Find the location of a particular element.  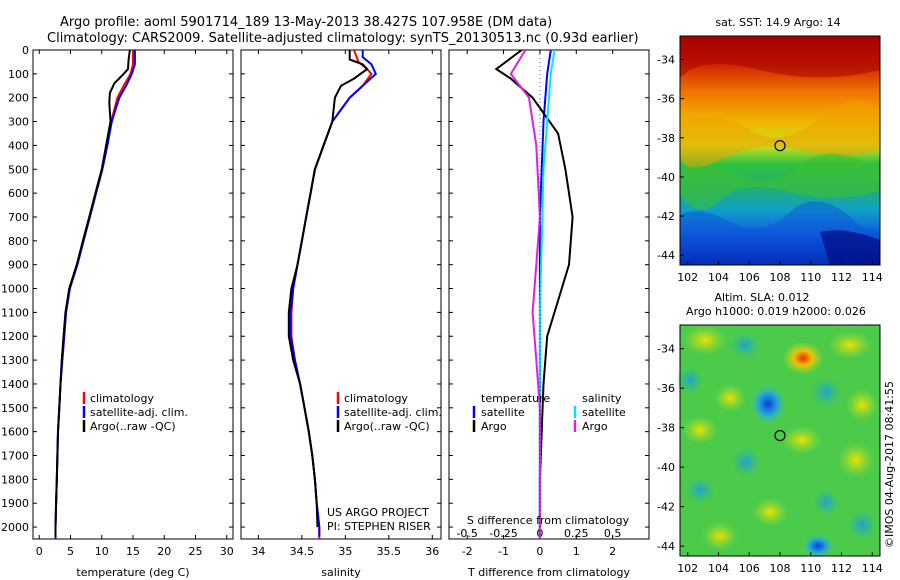

x-tick-label: -1 is located at coordinates (503, 551).